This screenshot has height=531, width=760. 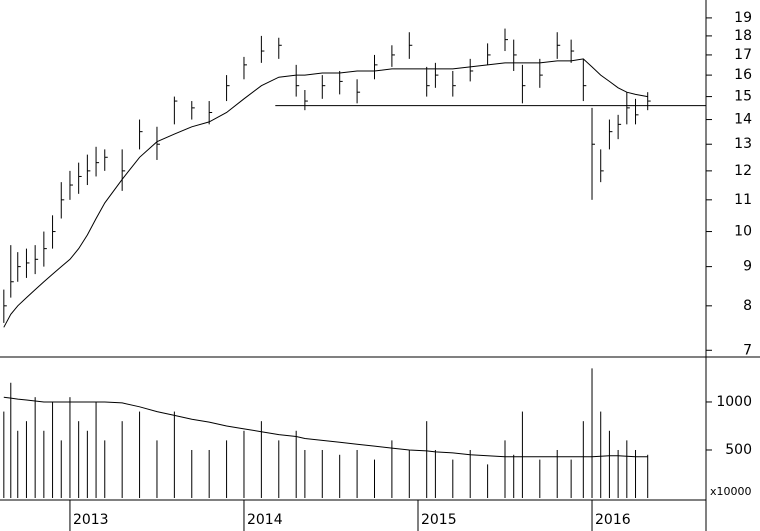 I want to click on volume-unit: x10000, so click(x=731, y=491).